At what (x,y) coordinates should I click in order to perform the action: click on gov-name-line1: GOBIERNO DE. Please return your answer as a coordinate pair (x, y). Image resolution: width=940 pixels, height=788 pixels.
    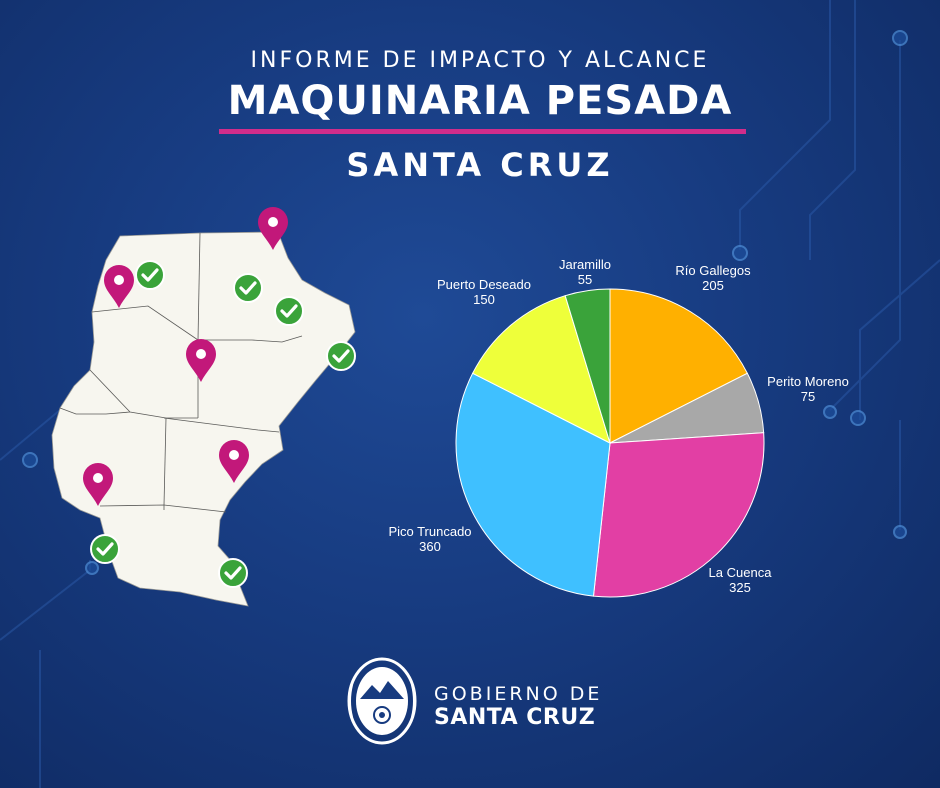
    Looking at the image, I should click on (518, 694).